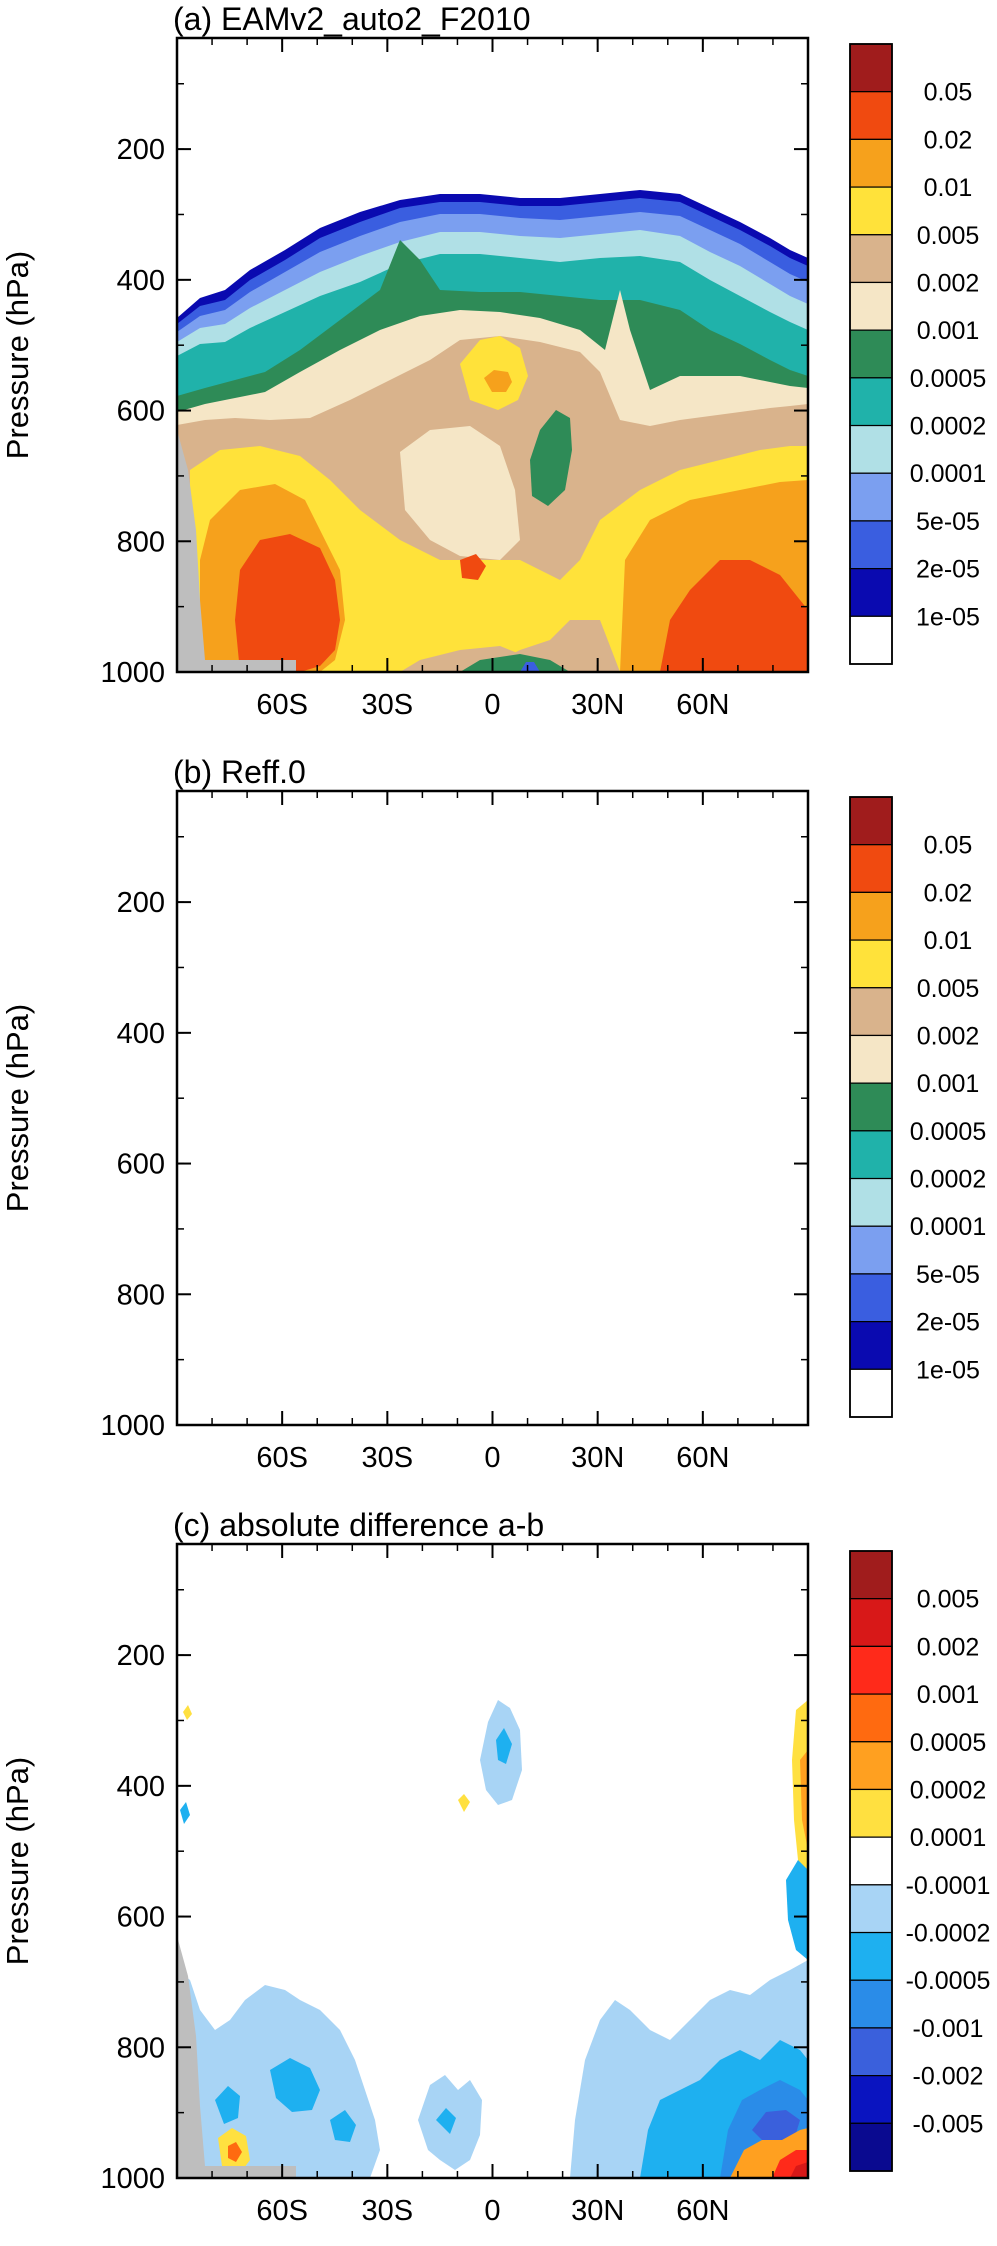 This screenshot has height=2246, width=997. I want to click on x-tick-label: 0, so click(492, 1458).